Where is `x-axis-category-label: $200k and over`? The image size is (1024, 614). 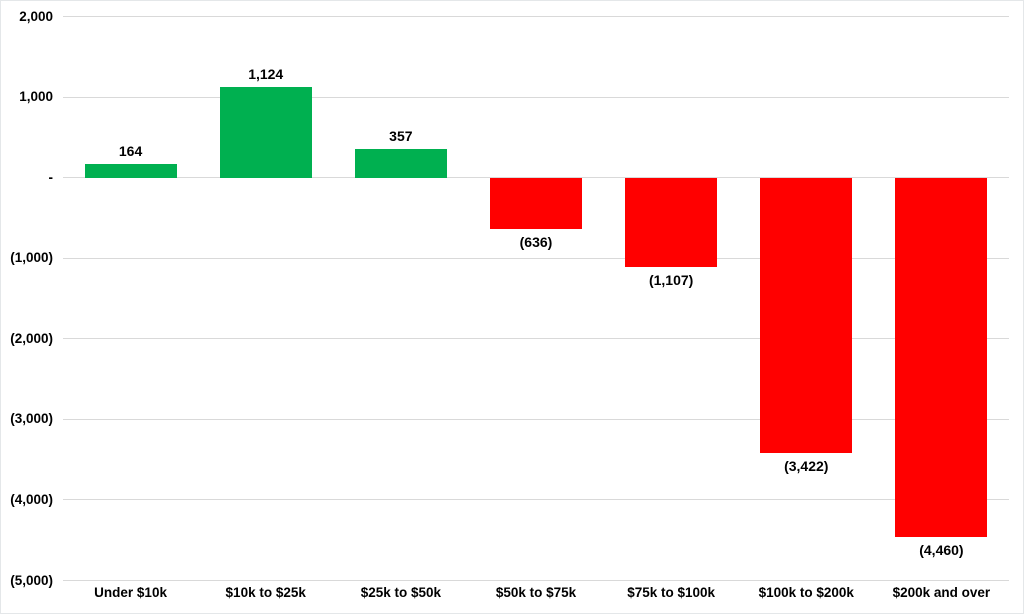 x-axis-category-label: $200k and over is located at coordinates (941, 592).